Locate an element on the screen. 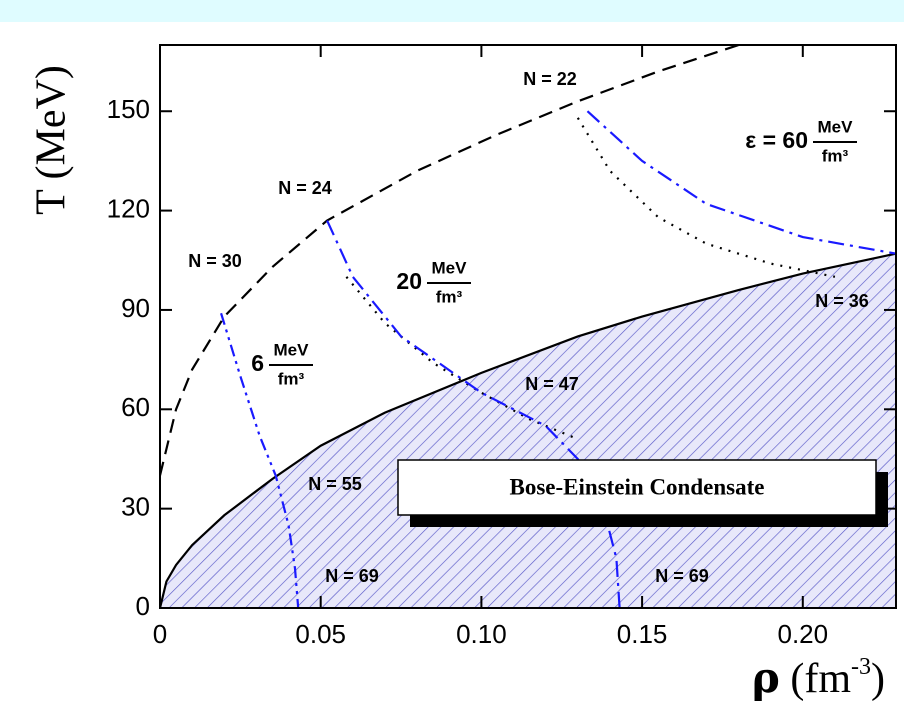 This screenshot has height=714, width=904. y-tick-label: 120 is located at coordinates (128, 208).